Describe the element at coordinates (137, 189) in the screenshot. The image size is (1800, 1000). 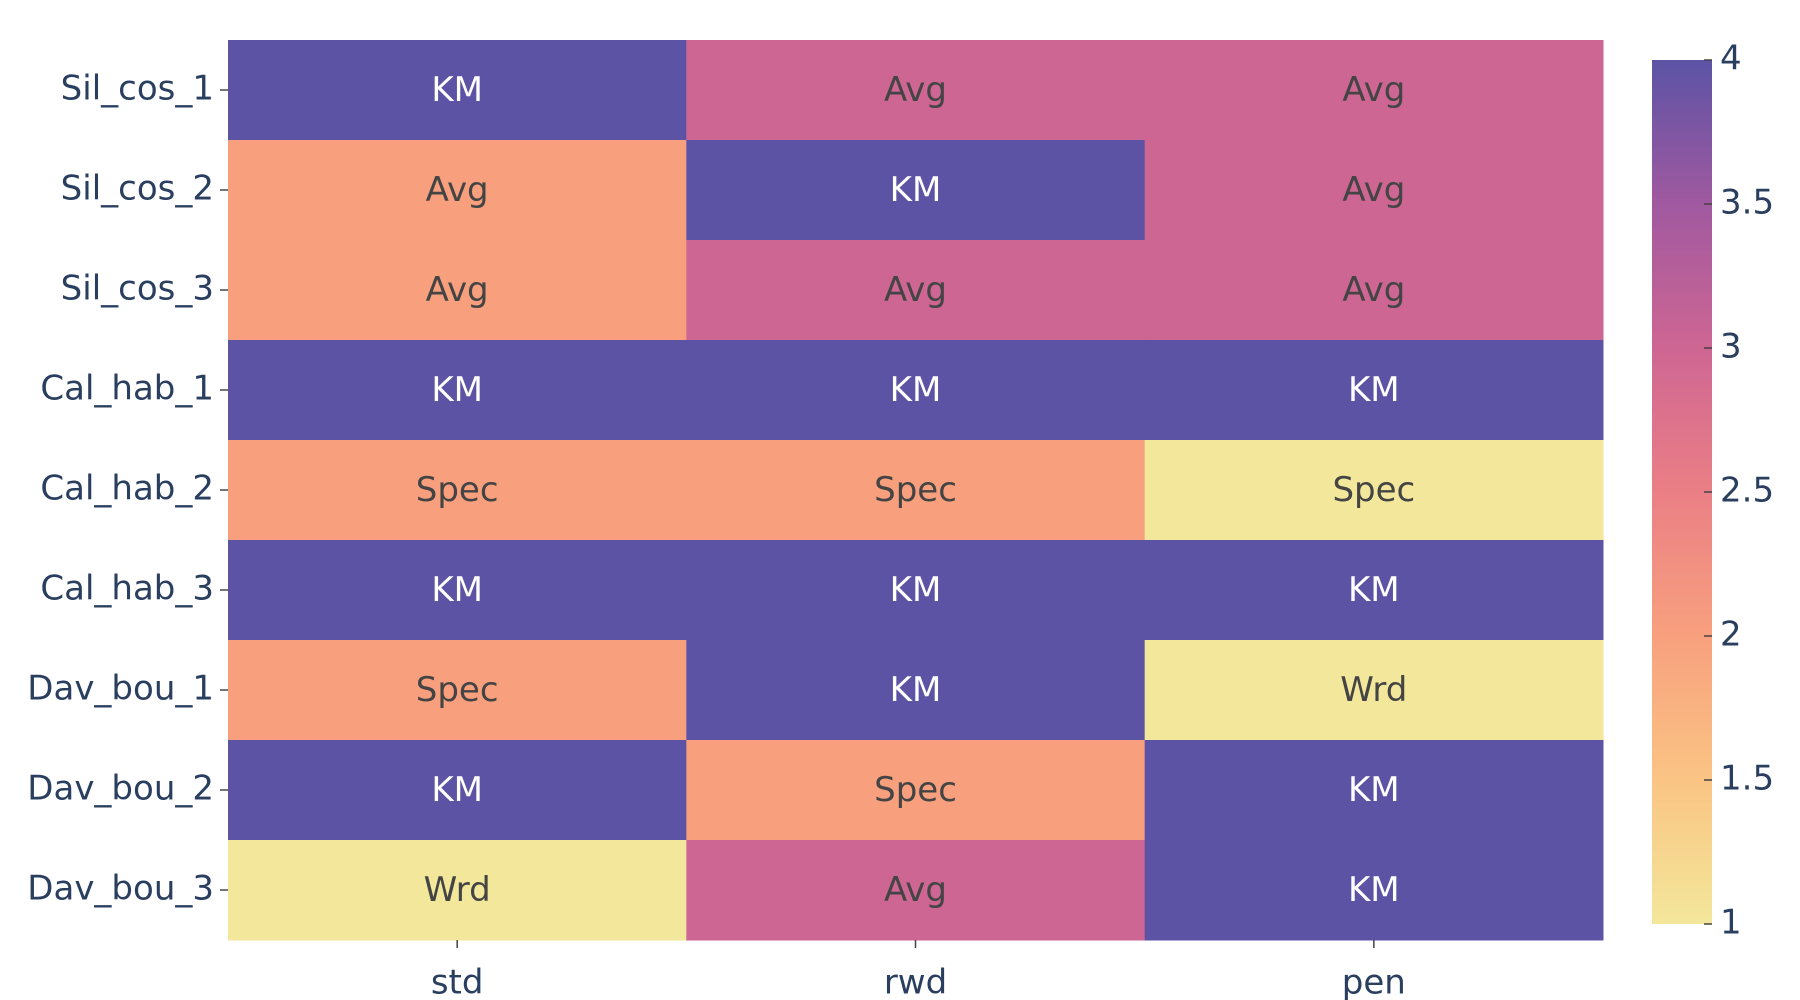
I see `y-tick-label: Sil_cos_2` at that location.